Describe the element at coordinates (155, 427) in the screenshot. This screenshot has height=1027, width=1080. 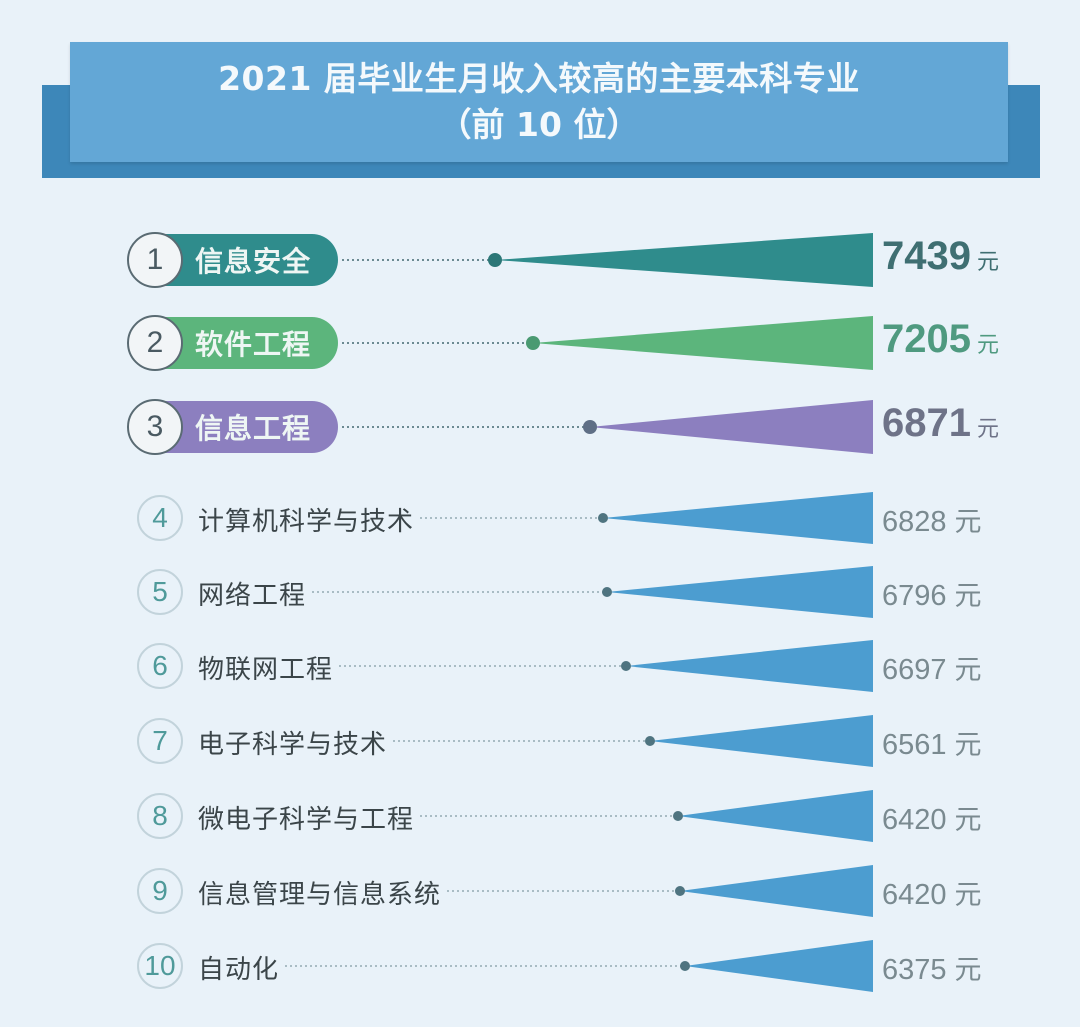
I see `rank-badge: 3` at that location.